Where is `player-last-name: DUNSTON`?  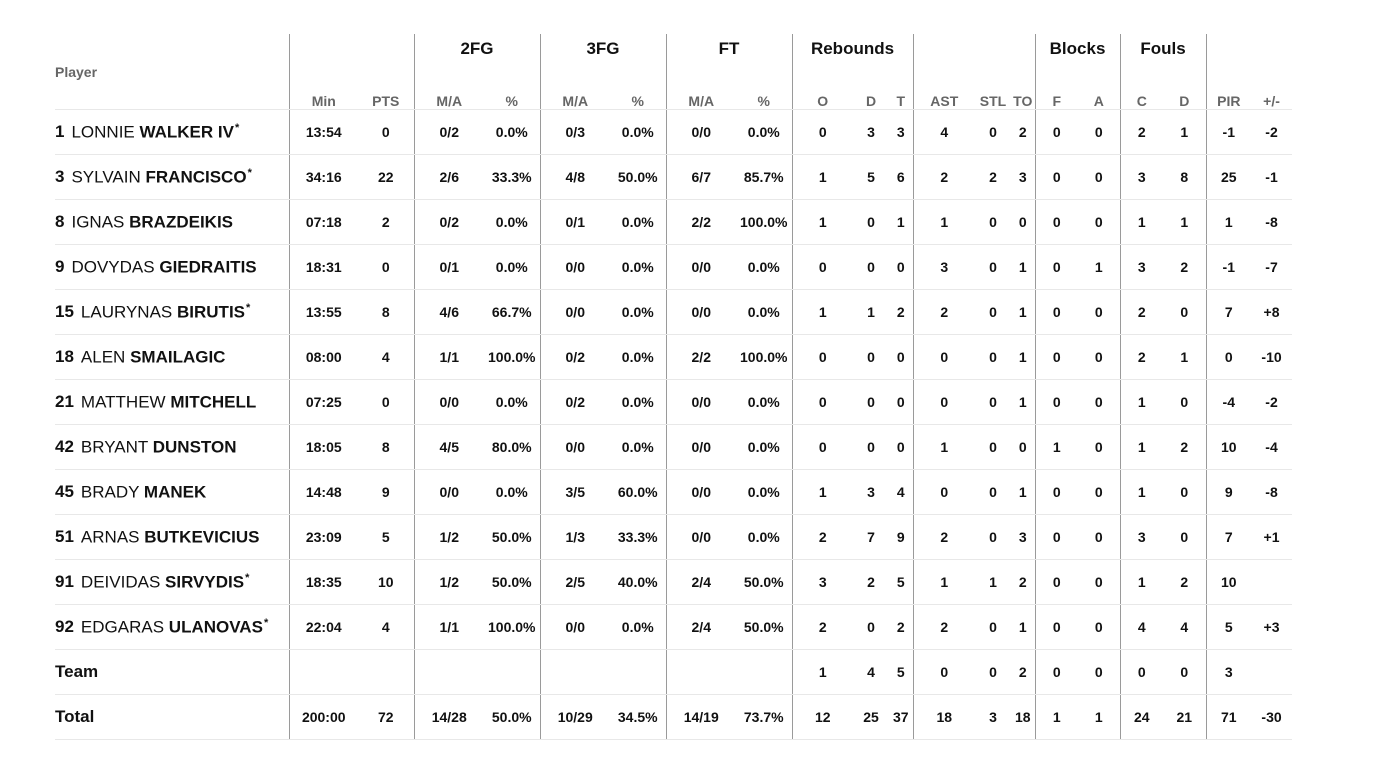 player-last-name: DUNSTON is located at coordinates (194, 447).